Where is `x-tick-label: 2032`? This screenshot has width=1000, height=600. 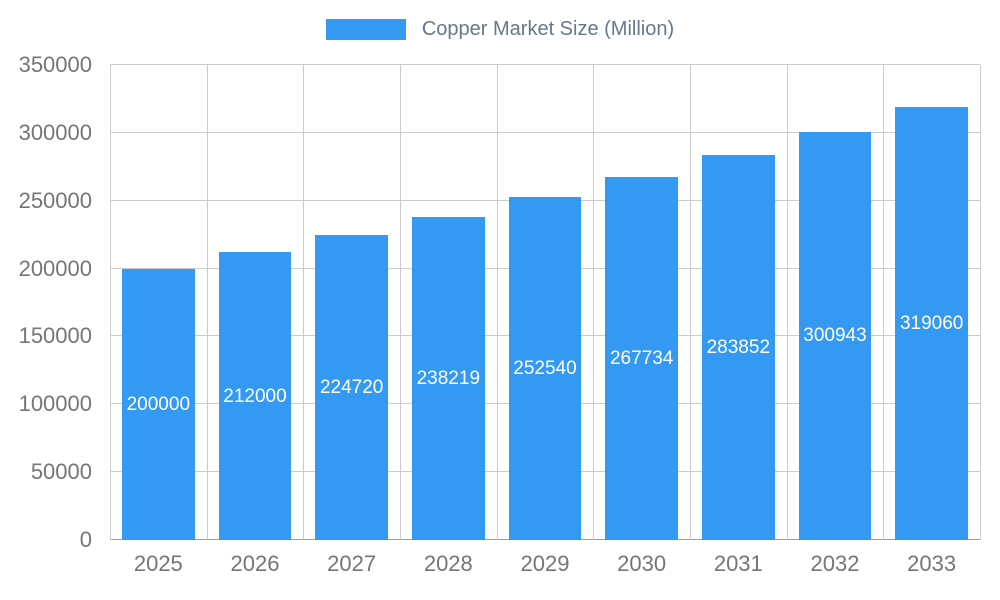
x-tick-label: 2032 is located at coordinates (835, 563).